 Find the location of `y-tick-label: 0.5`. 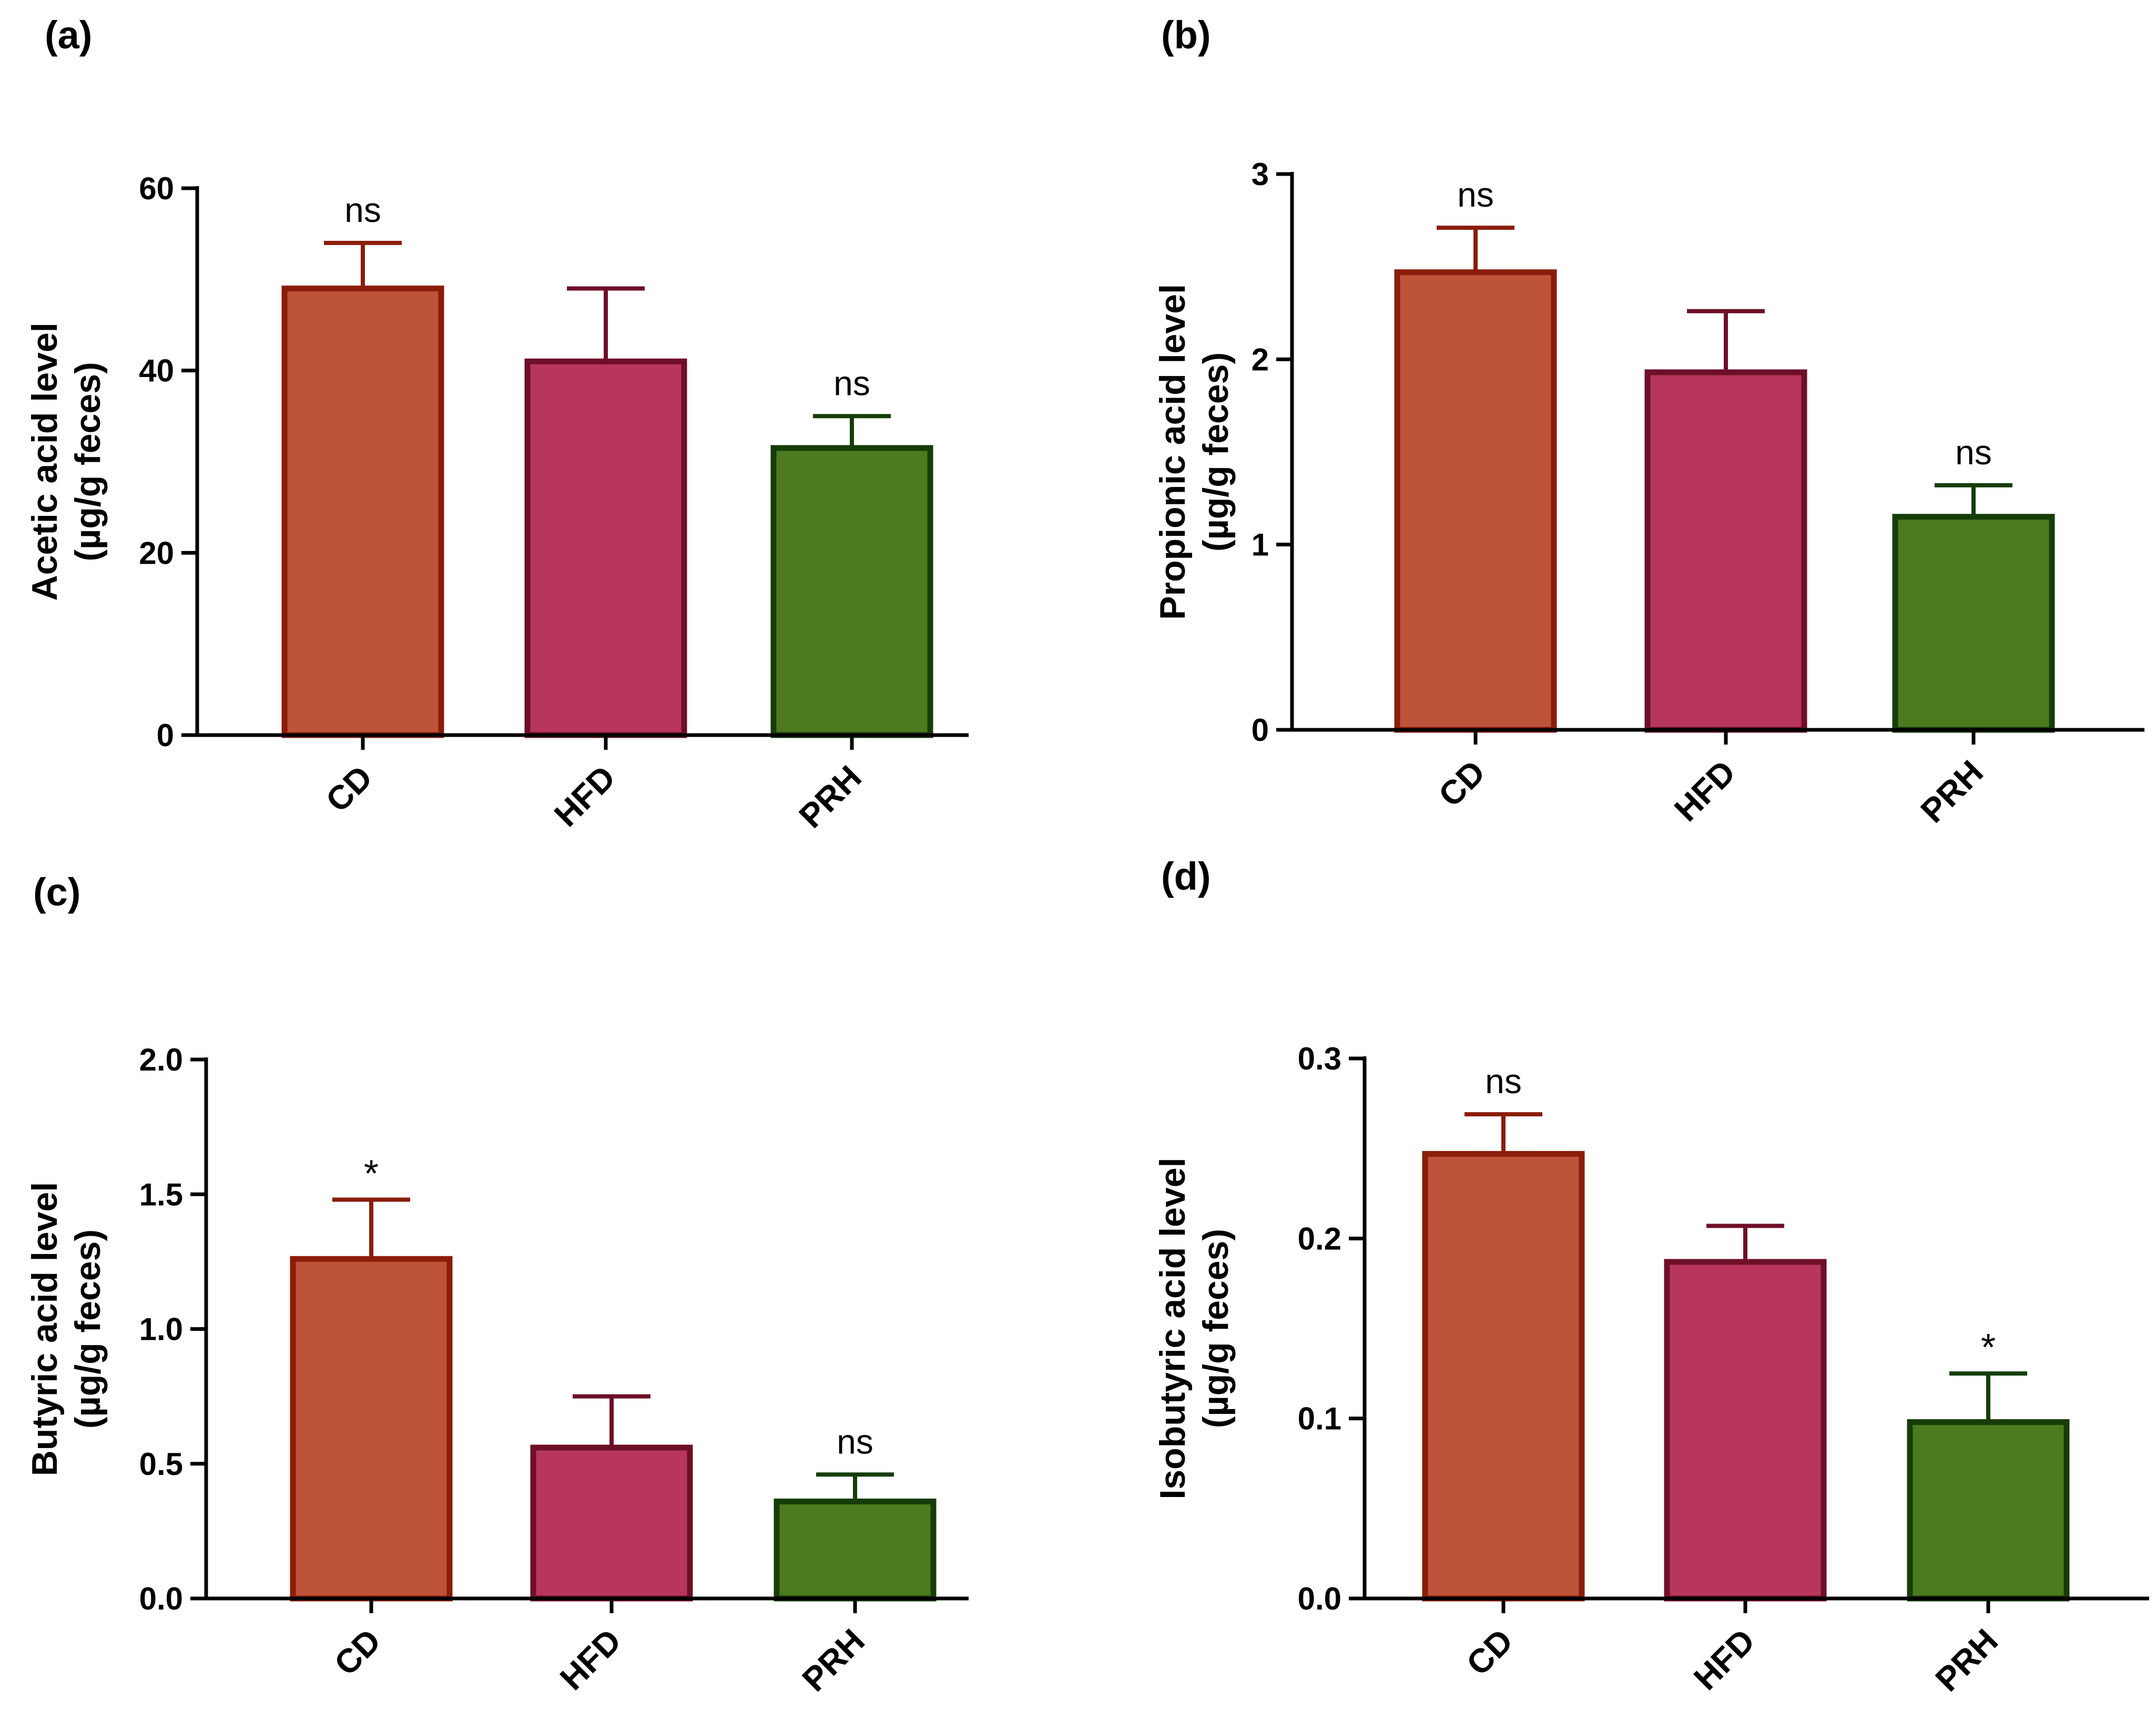

y-tick-label: 0.5 is located at coordinates (161, 1464).